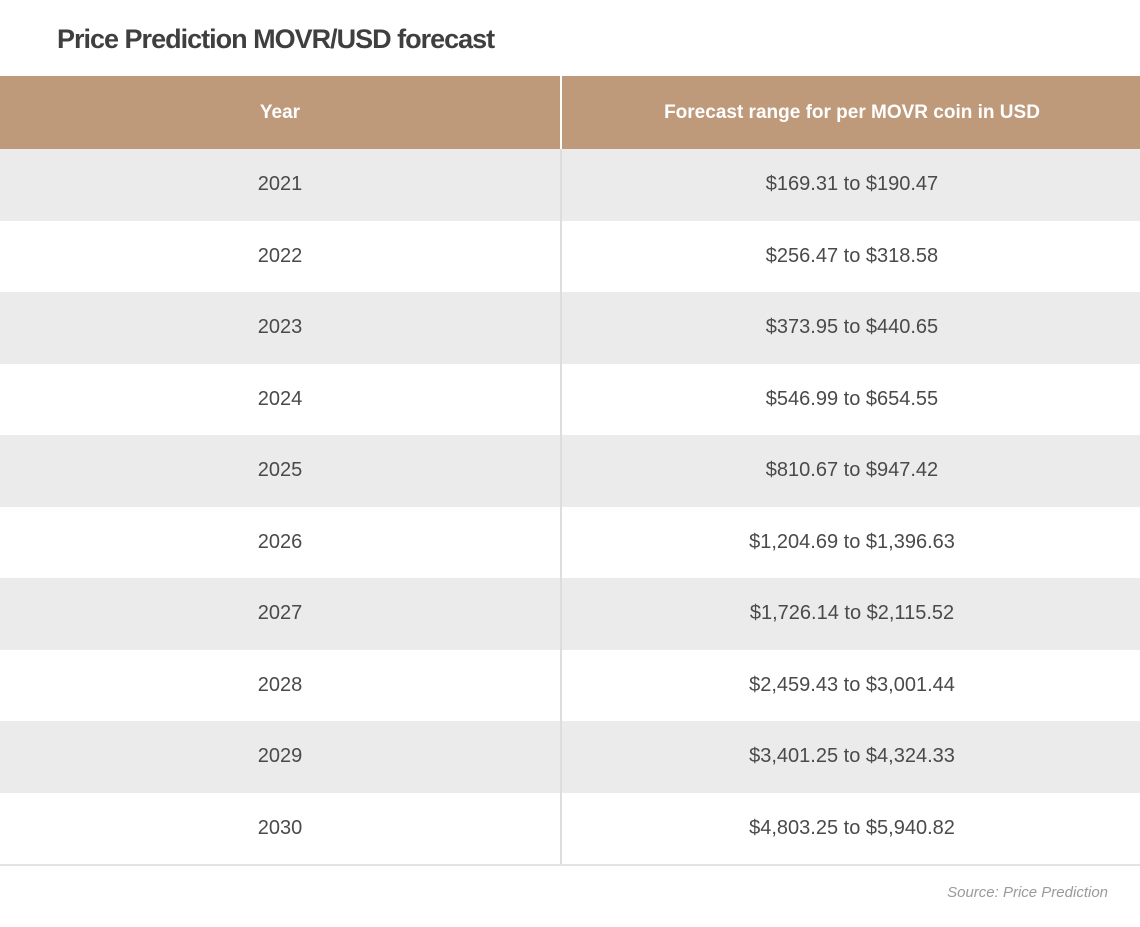 Image resolution: width=1140 pixels, height=927 pixels. I want to click on table-row: 2023 $373.95 to $440.65, so click(570, 328).